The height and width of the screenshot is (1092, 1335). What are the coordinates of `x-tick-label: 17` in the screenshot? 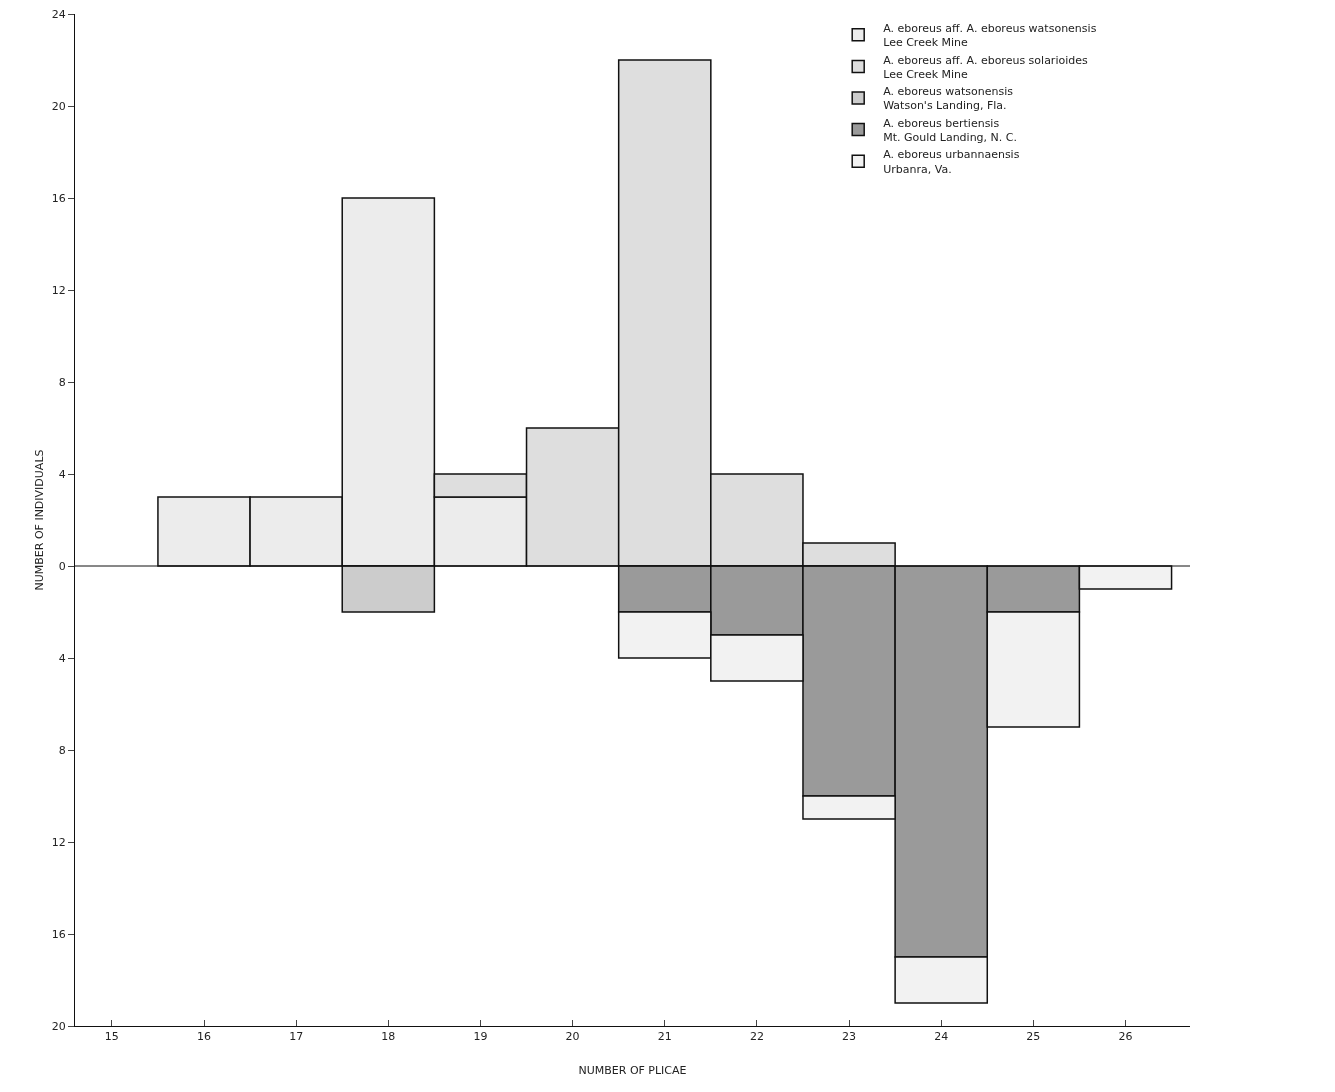 It's located at (296, 1037).